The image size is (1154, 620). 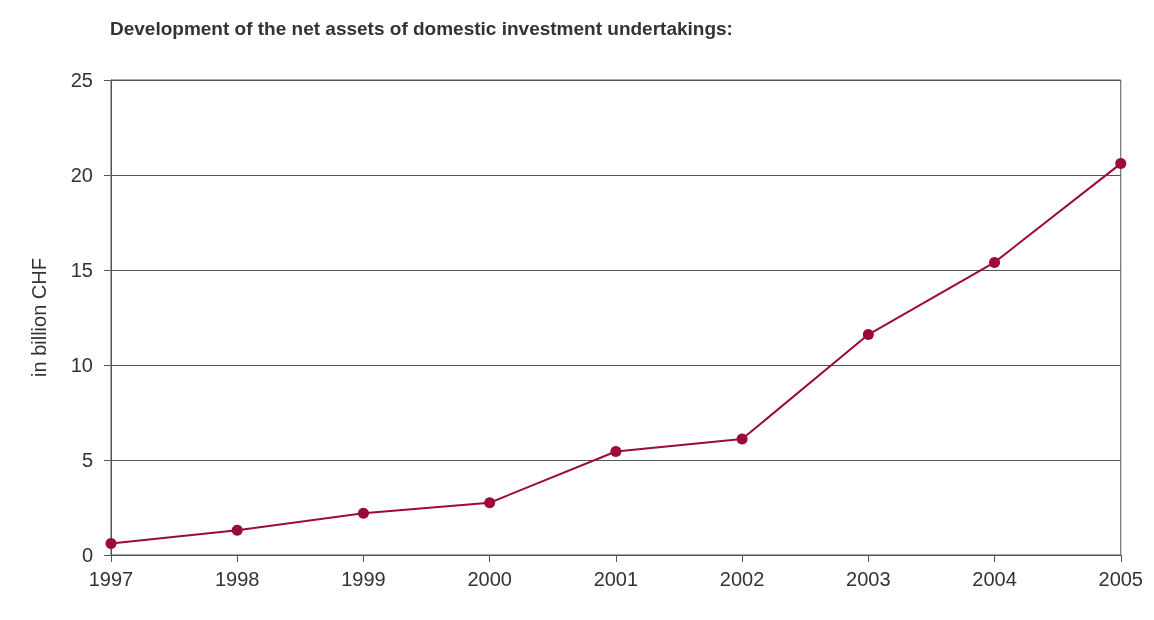 What do you see at coordinates (87, 555) in the screenshot?
I see `y-tick-label: 0` at bounding box center [87, 555].